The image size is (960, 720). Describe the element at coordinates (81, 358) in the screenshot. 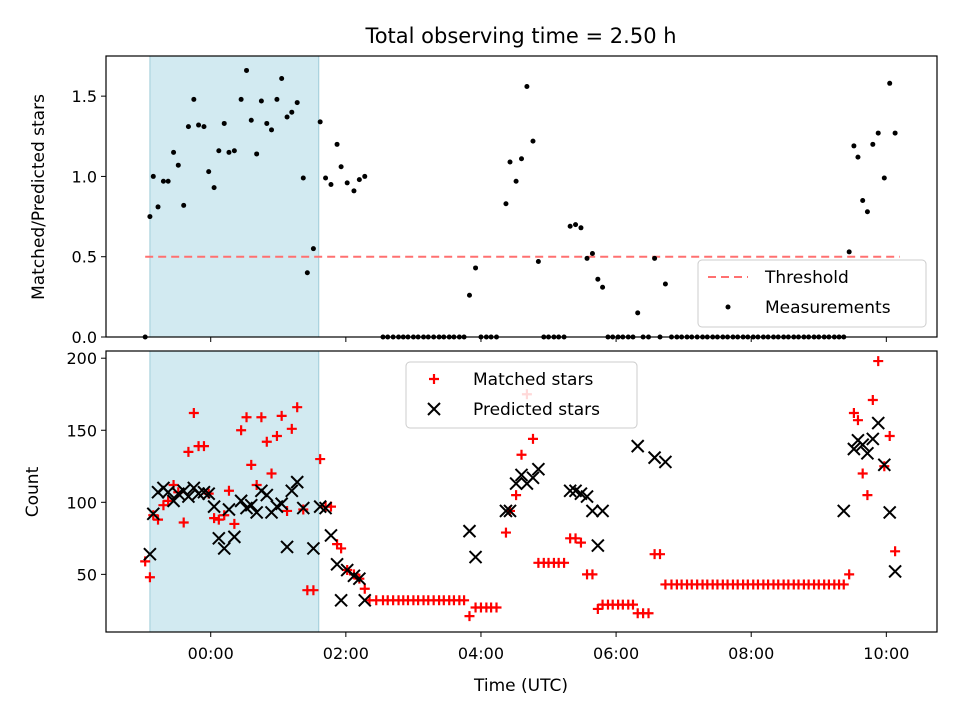

I see `bottom-y-tick-label: 200` at that location.